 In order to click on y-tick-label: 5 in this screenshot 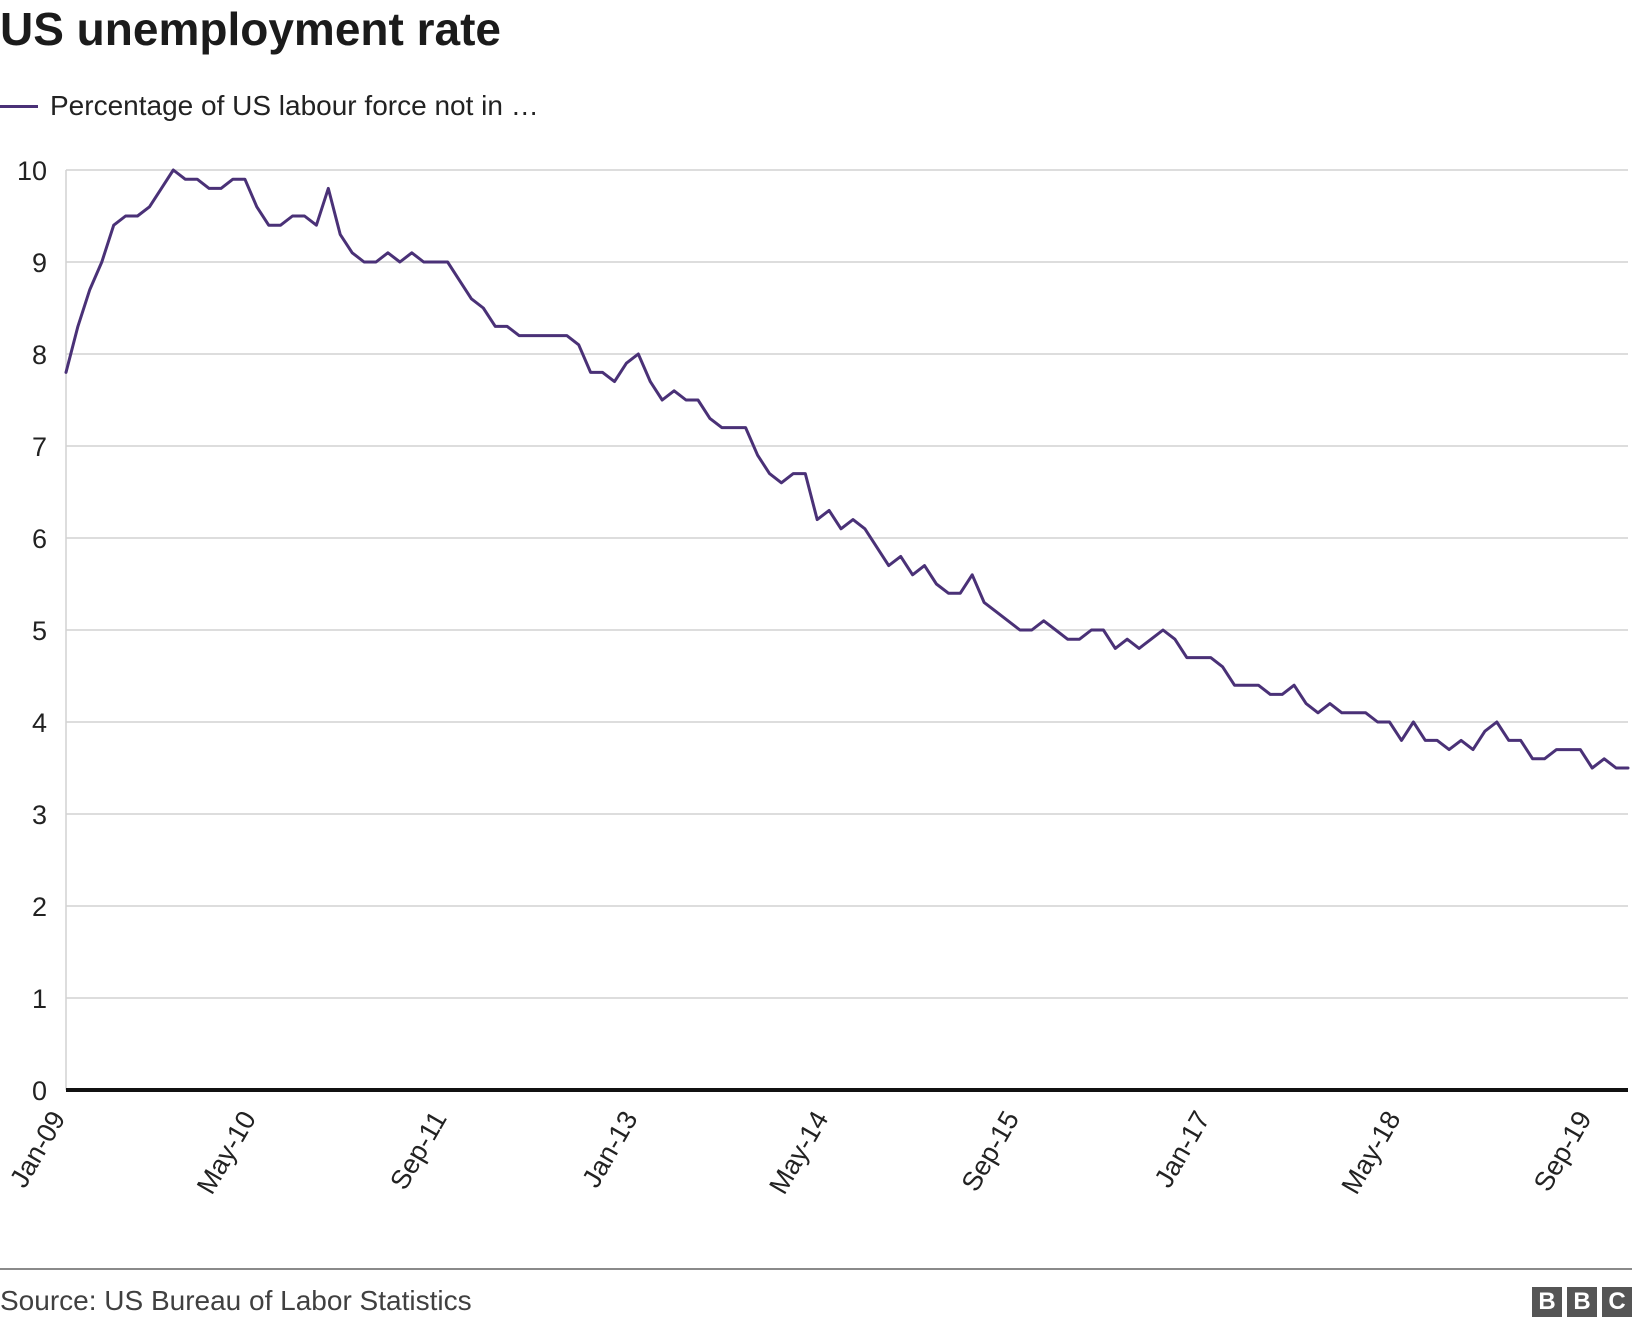, I will do `click(39, 631)`.